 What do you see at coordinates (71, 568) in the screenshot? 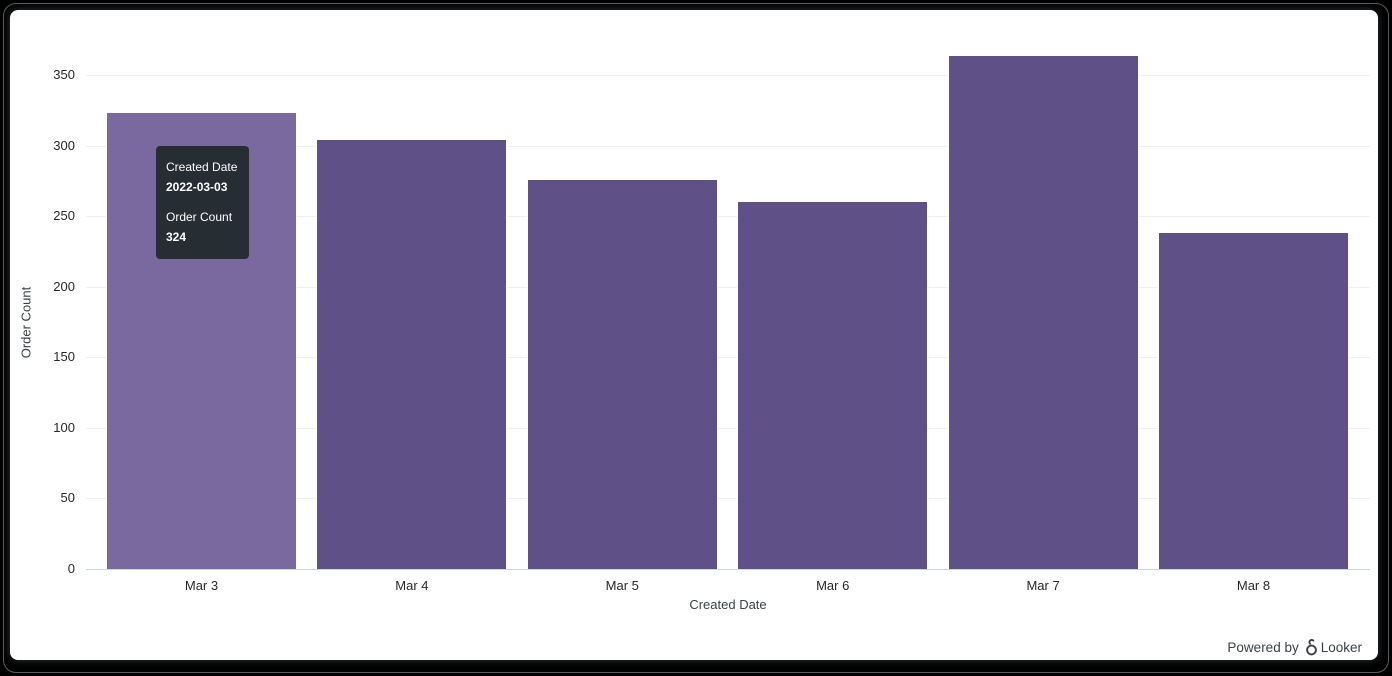
I see `y-tick-label-0: 0` at bounding box center [71, 568].